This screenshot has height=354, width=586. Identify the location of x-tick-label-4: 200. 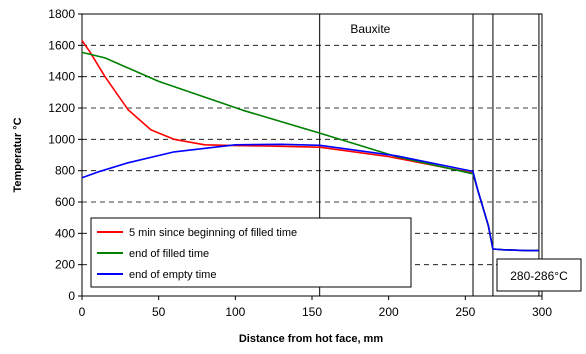
(389, 312).